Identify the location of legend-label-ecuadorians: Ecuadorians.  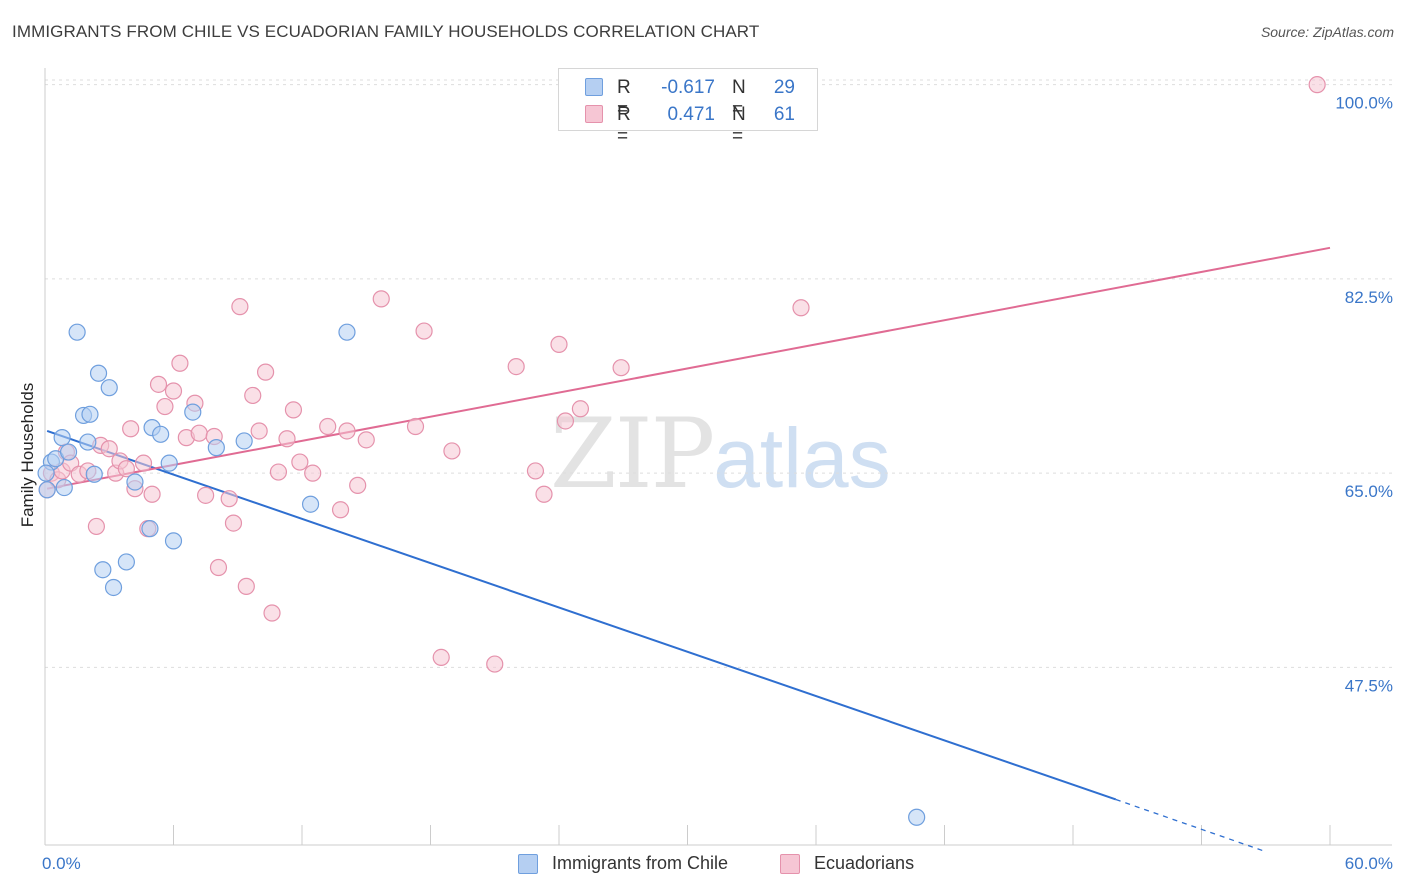
(864, 863).